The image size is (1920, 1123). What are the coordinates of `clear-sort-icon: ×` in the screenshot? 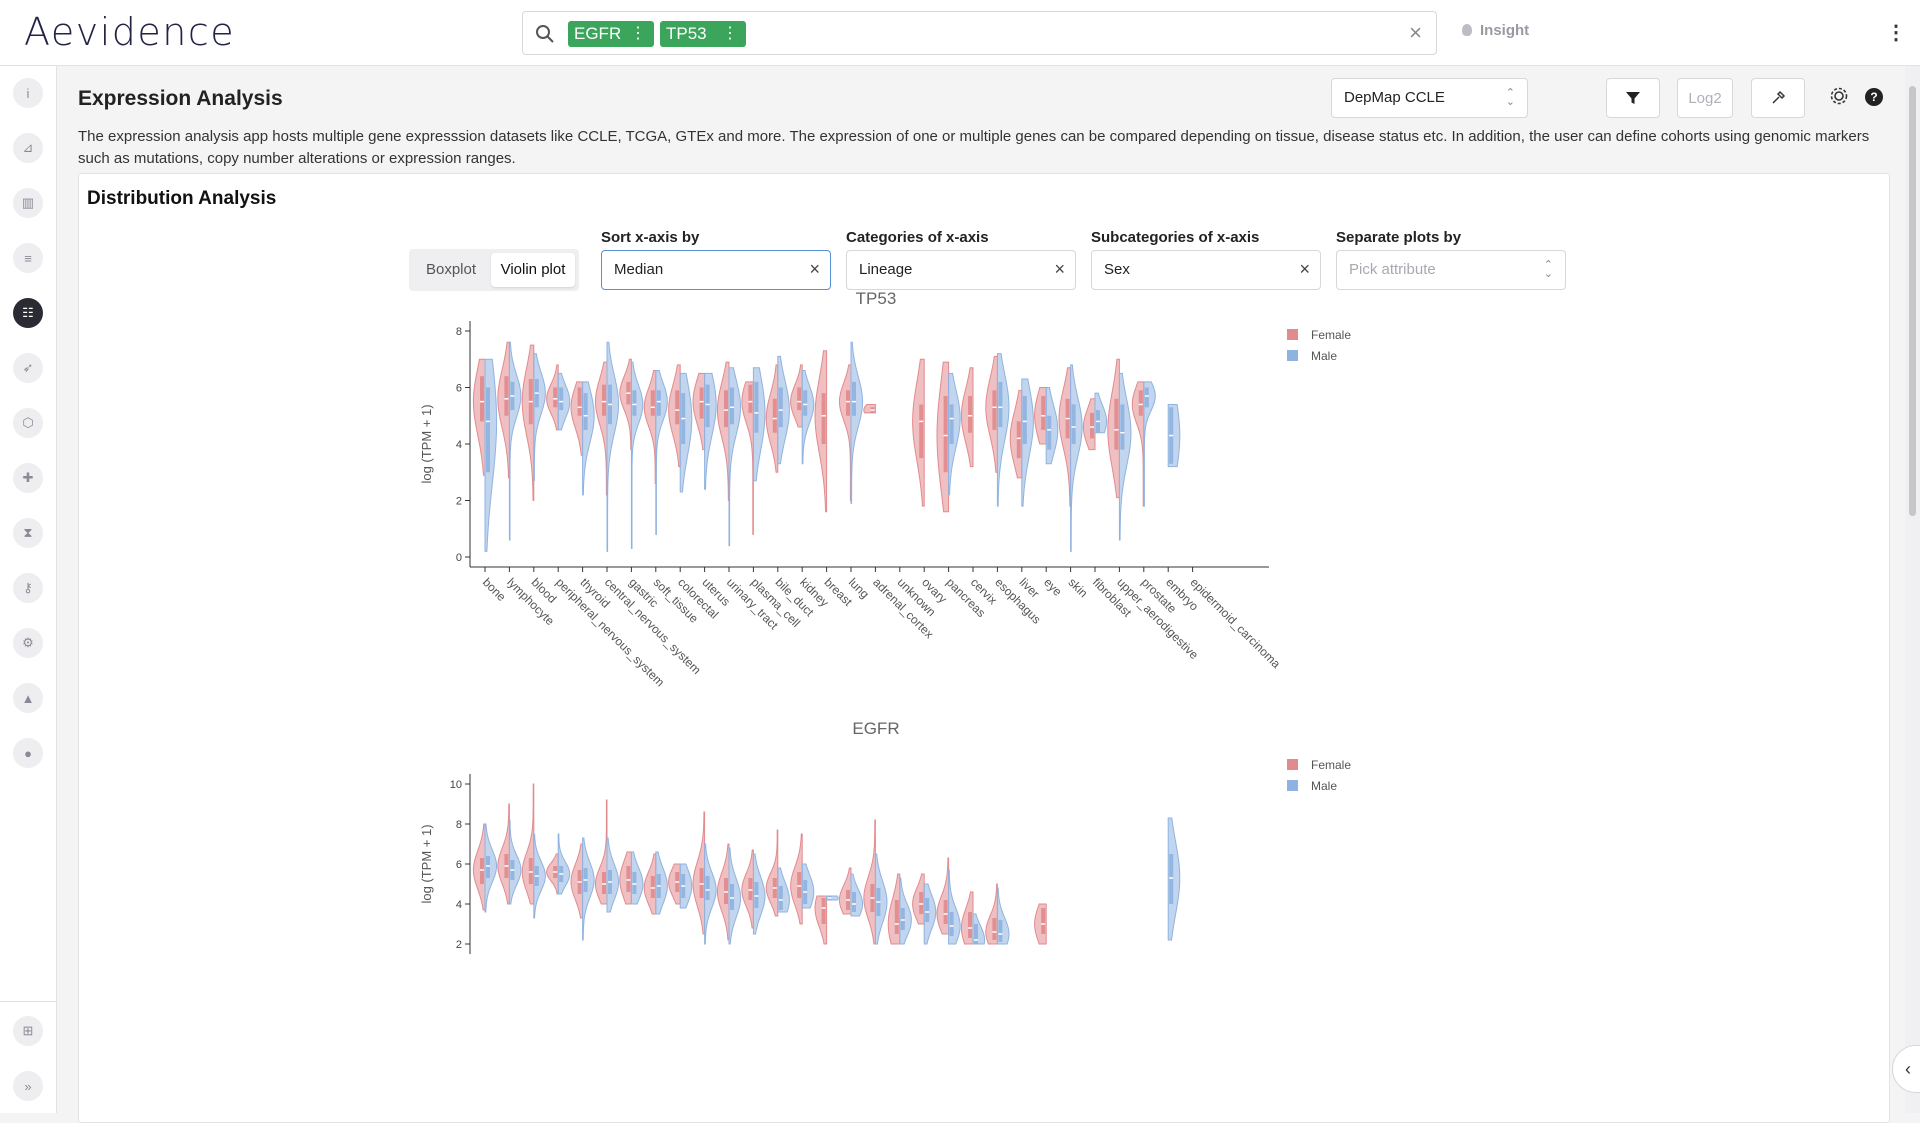 It's located at (814, 269).